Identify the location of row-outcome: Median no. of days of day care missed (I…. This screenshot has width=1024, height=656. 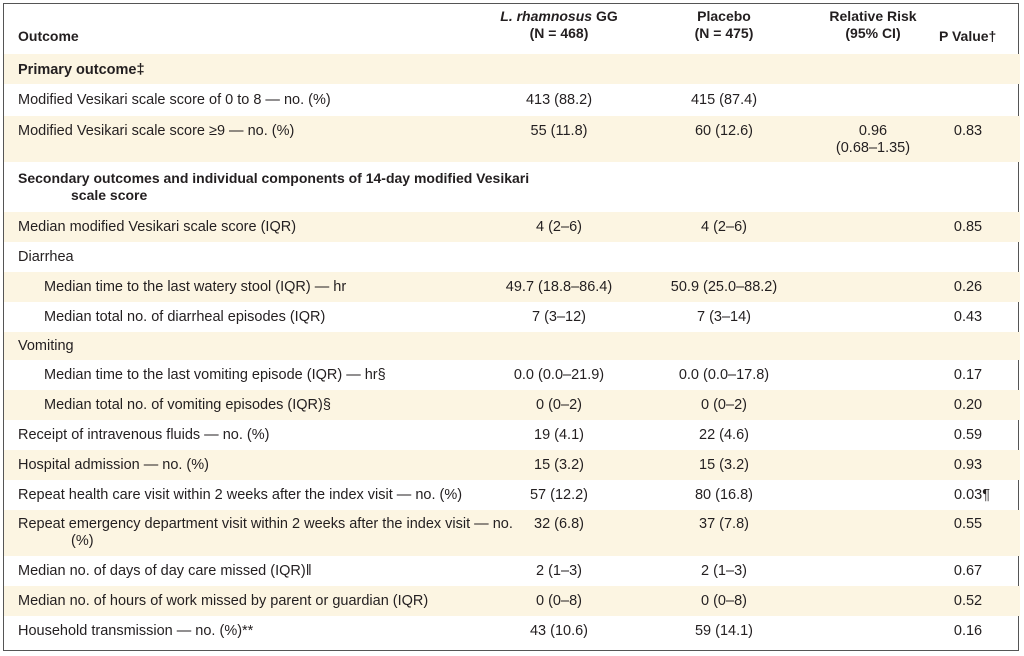
(165, 571).